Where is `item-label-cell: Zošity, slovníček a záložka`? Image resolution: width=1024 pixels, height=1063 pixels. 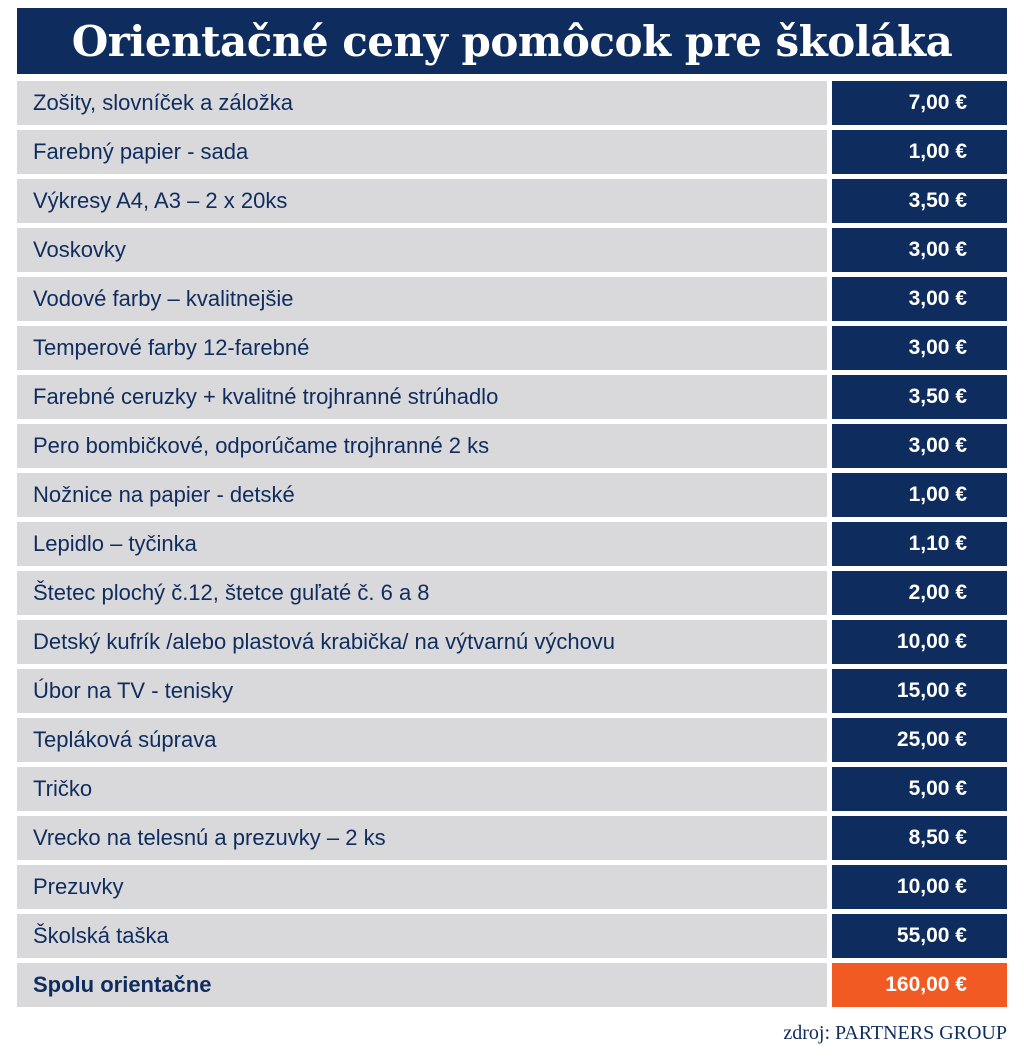 item-label-cell: Zošity, slovníček a záložka is located at coordinates (422, 103).